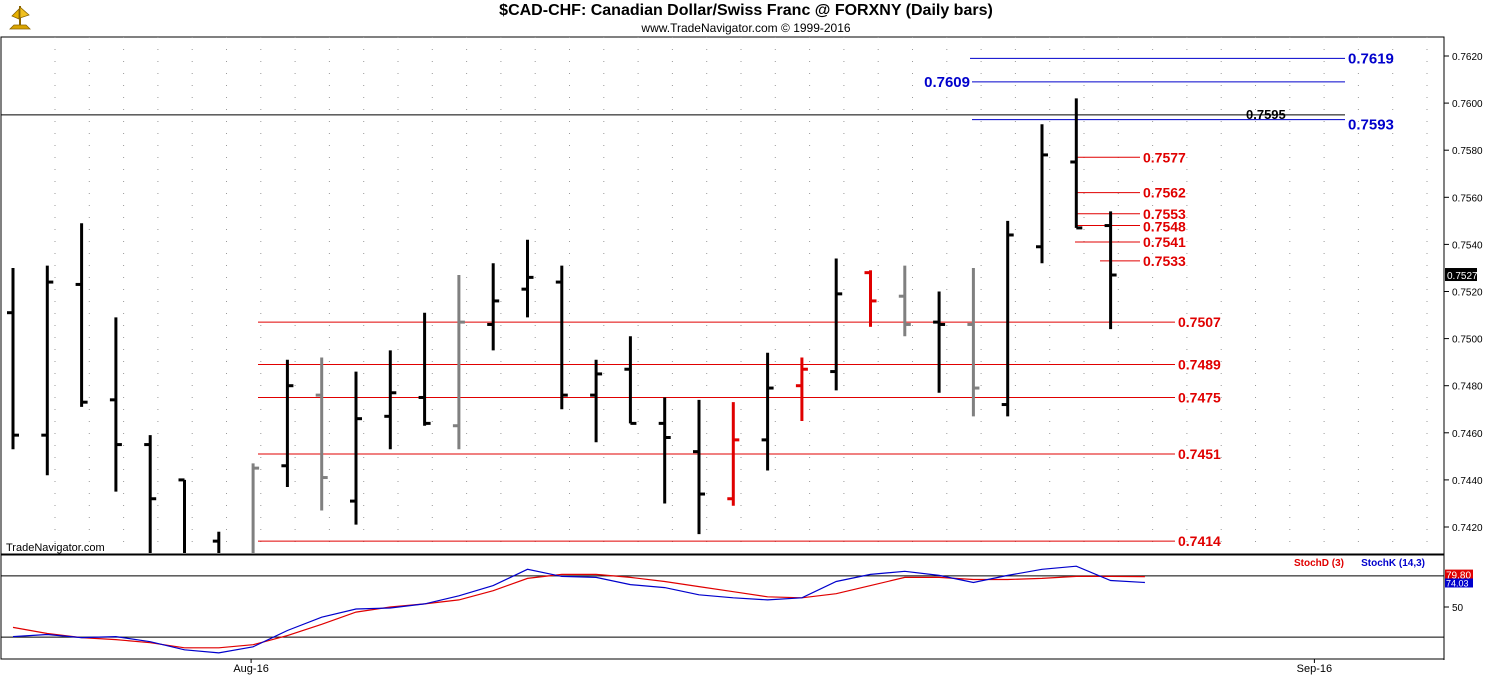 This screenshot has width=1492, height=678. I want to click on y-tick-label: 0.7540, so click(1467, 245).